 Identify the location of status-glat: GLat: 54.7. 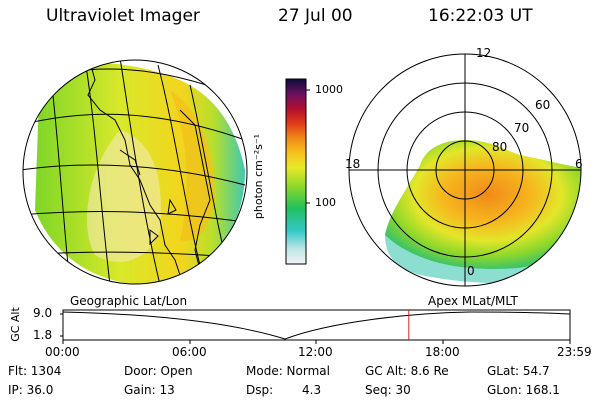
(518, 371).